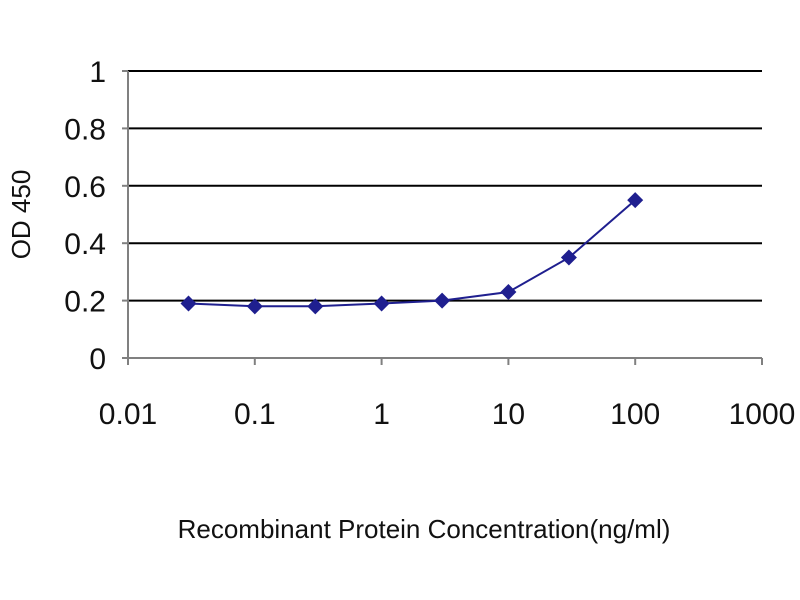  Describe the element at coordinates (85, 302) in the screenshot. I see `y-tick-label-1: 0.2` at that location.